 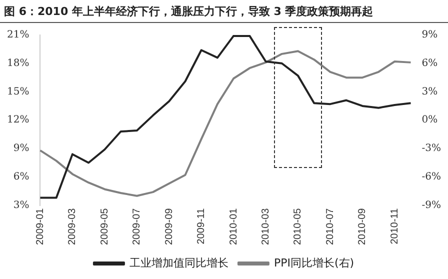 I want to click on y2-tick-label: -6%, so click(x=432, y=177).